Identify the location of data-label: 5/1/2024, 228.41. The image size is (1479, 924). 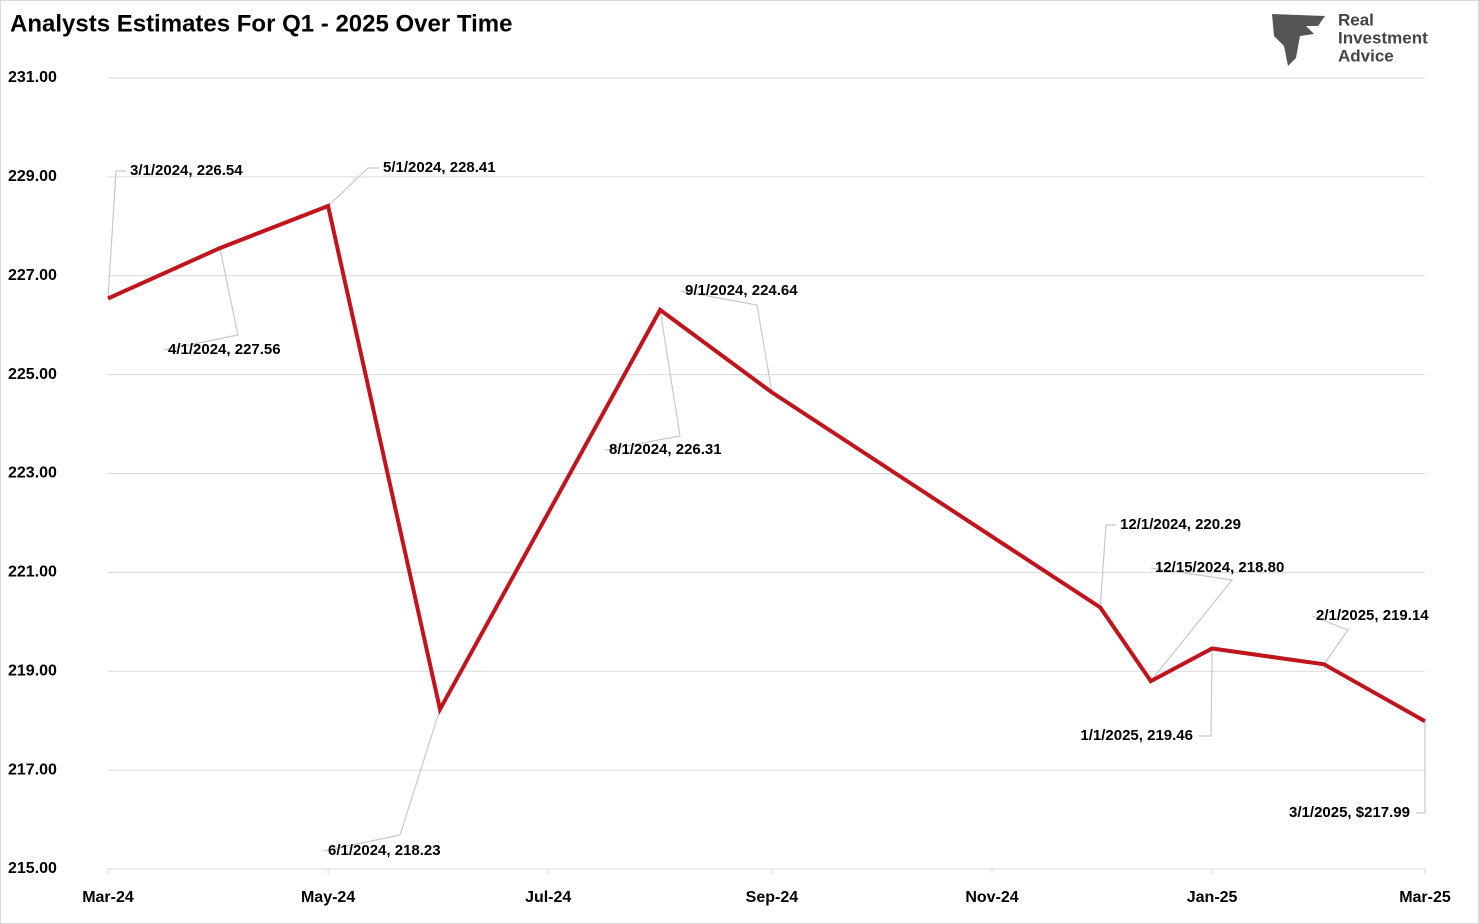
(439, 167).